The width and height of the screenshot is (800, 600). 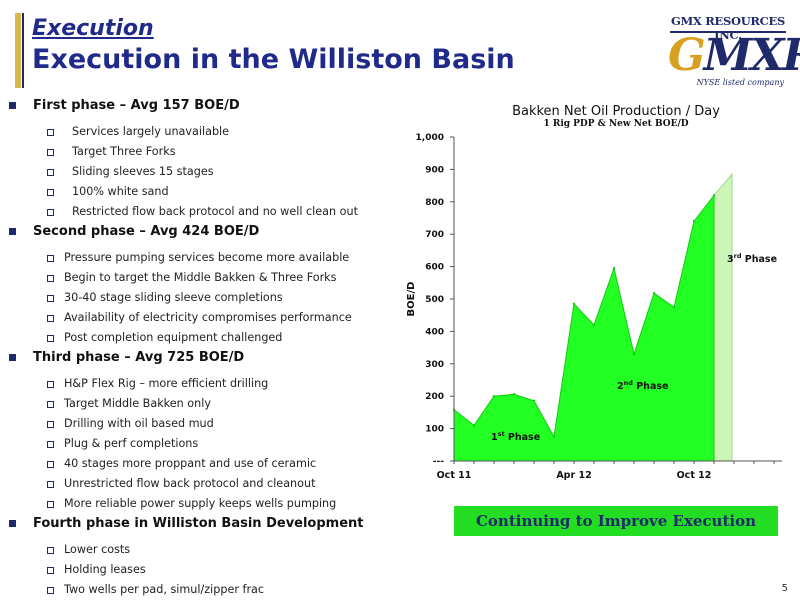 I want to click on phase-item: Holding leases, so click(x=220, y=570).